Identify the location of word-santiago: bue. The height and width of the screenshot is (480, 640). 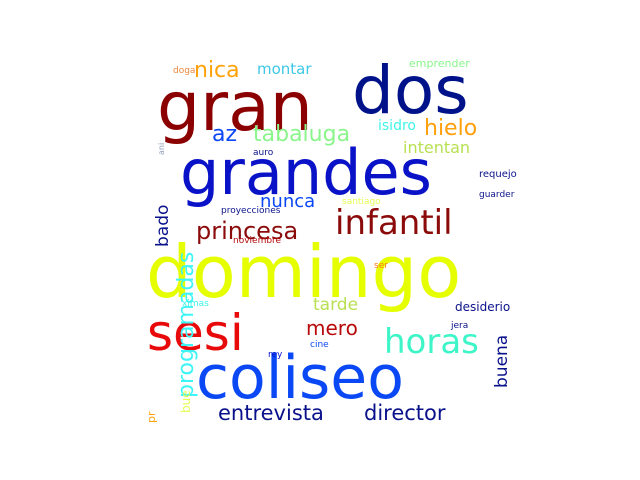
(186, 401).